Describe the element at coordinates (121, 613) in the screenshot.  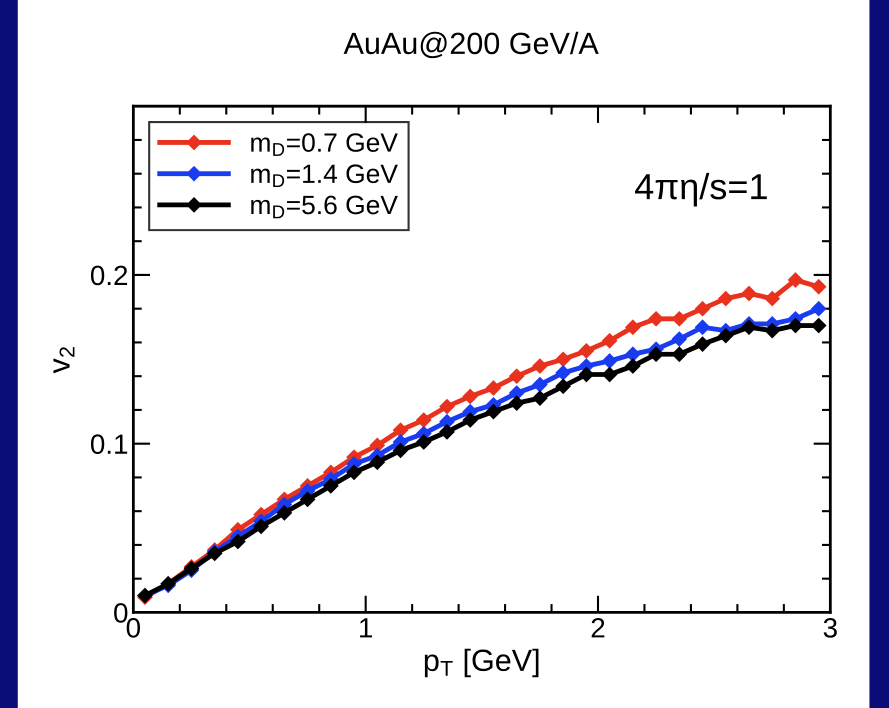
I see `y-tick-label: 0` at that location.